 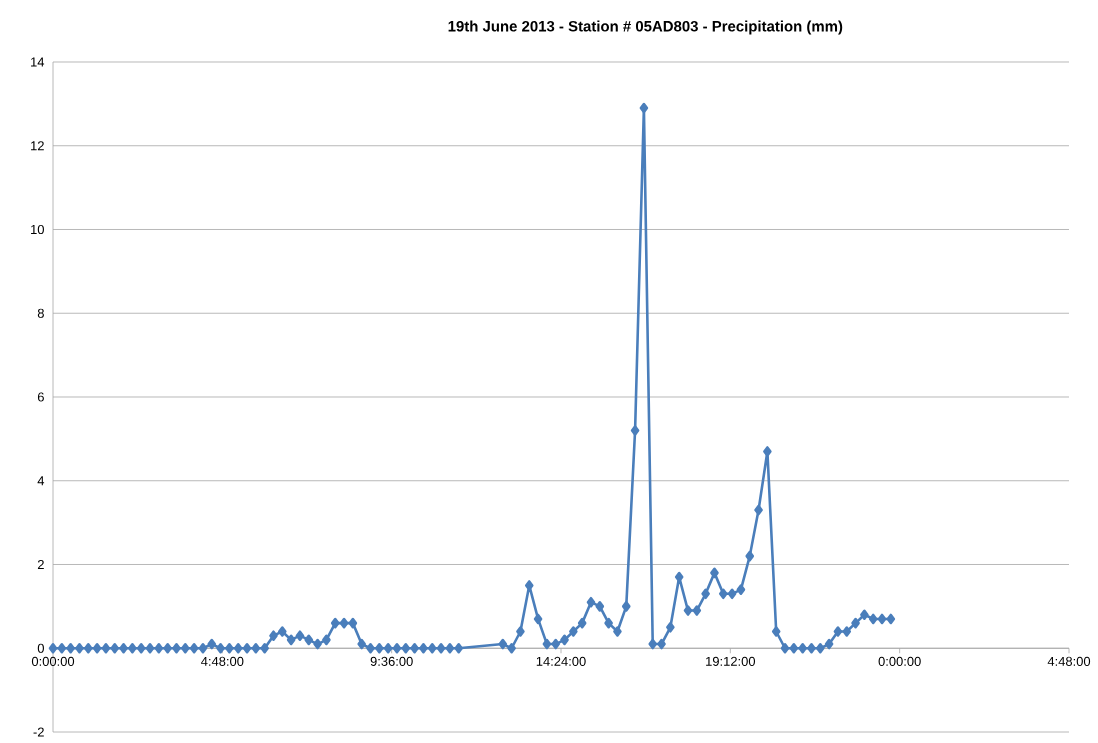 I want to click on x-tick-label: 19:12:00, so click(x=731, y=661).